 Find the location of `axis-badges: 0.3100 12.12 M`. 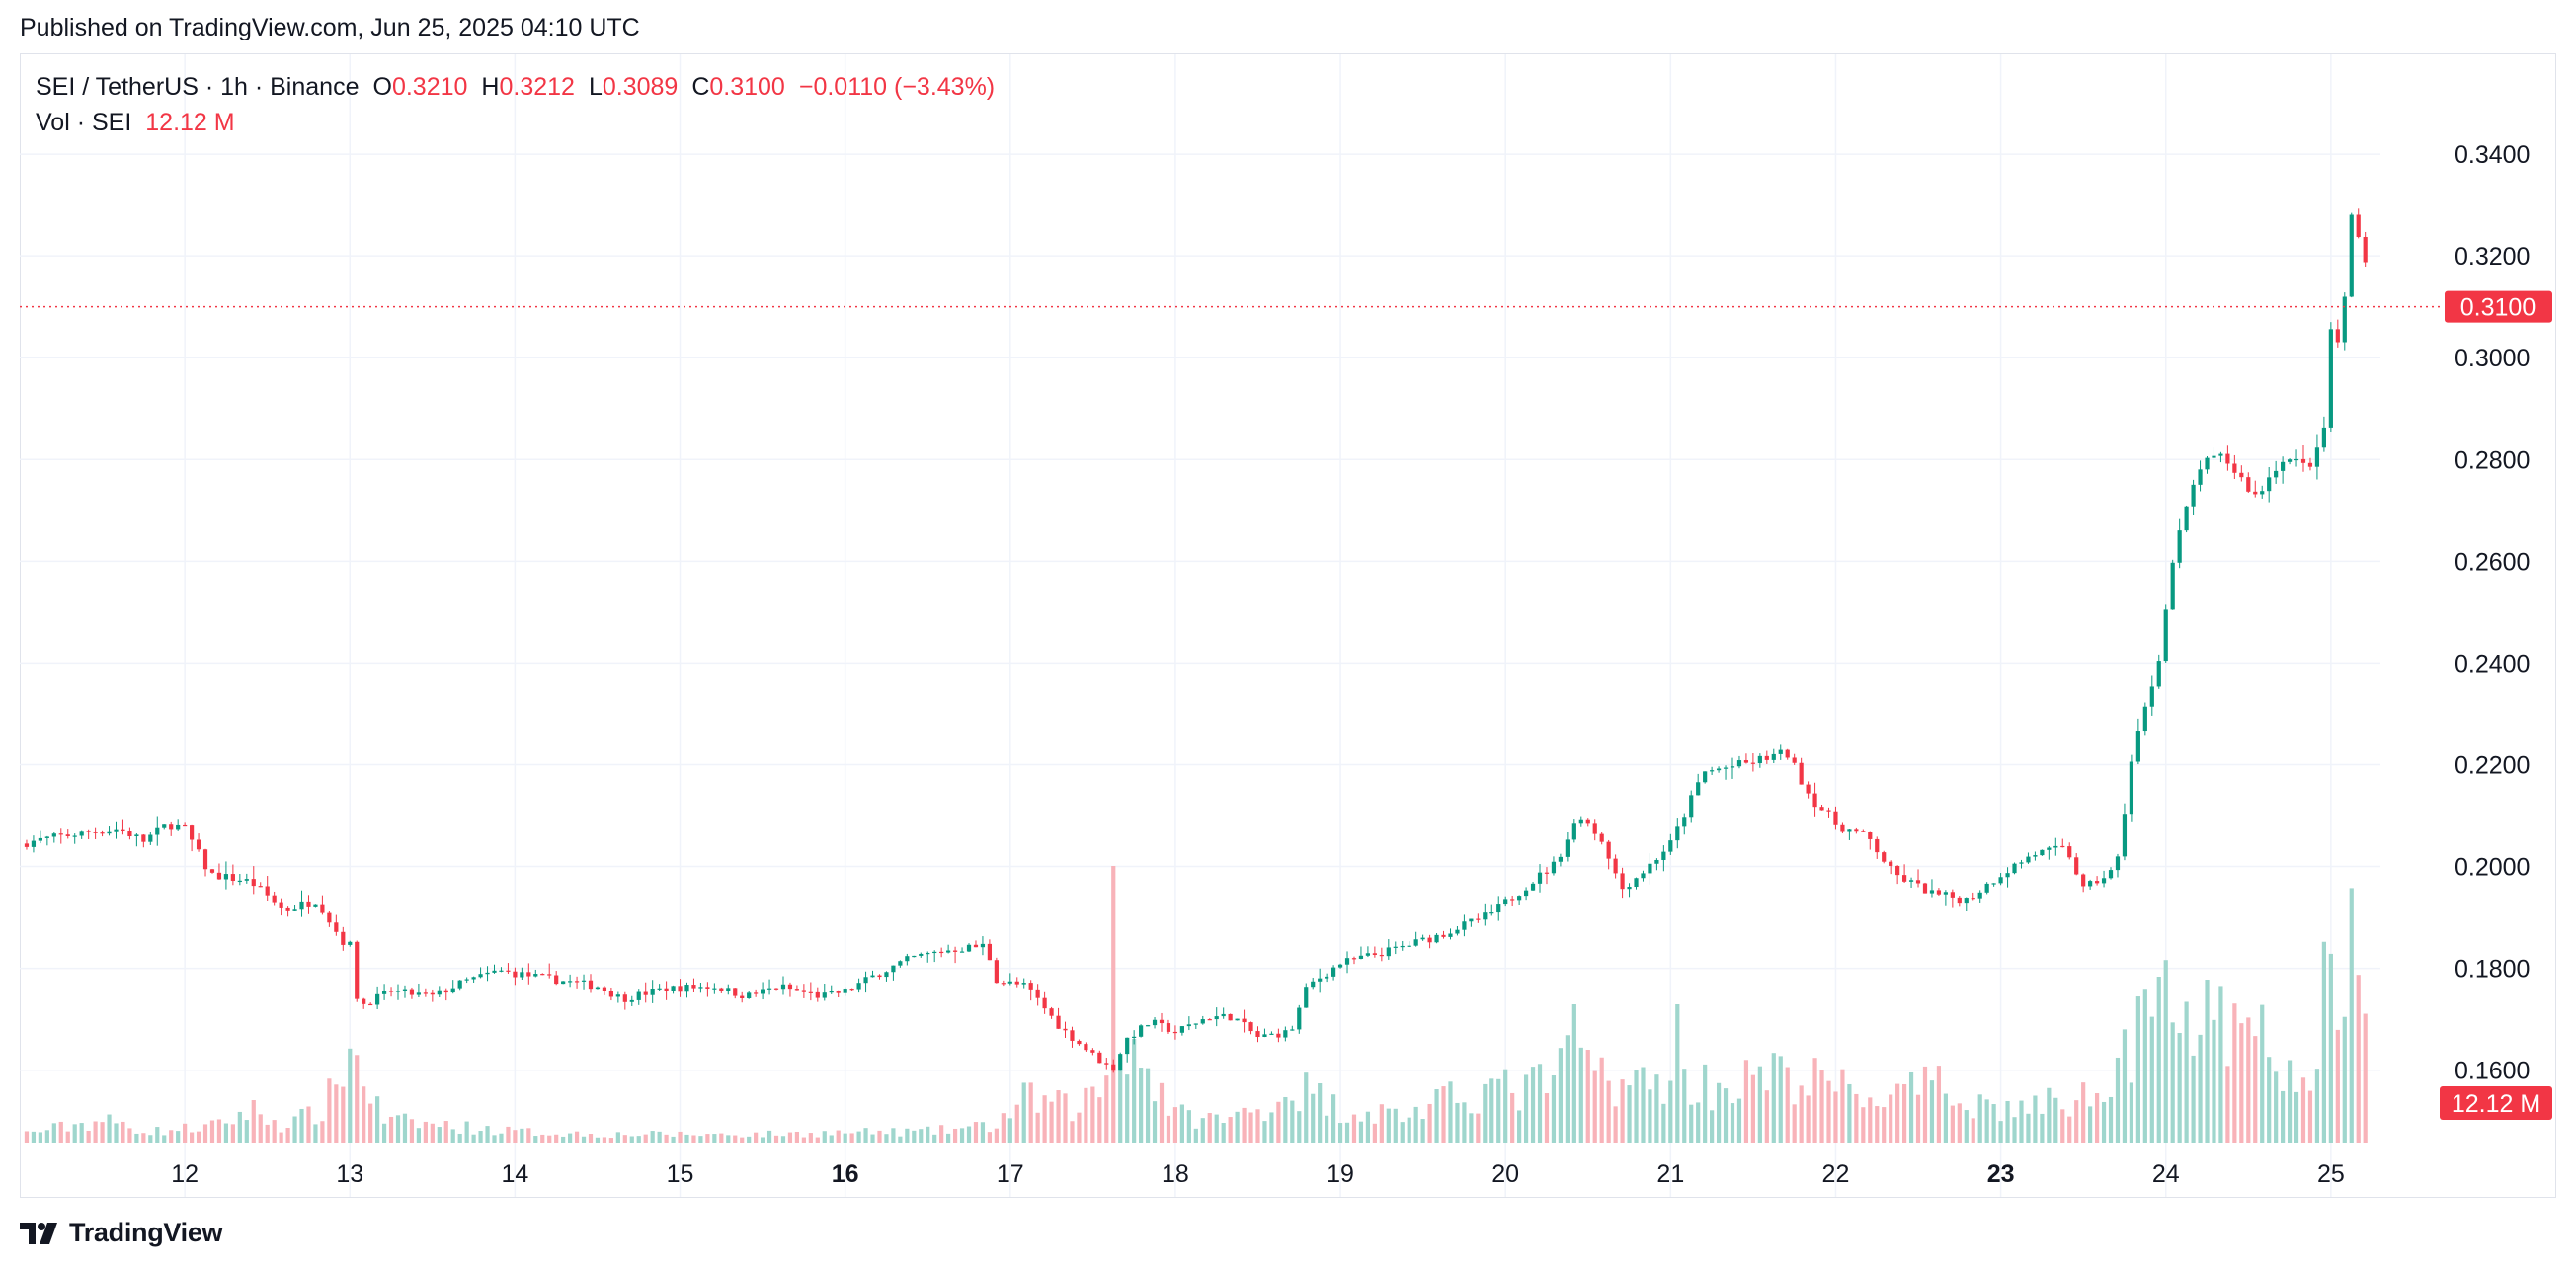

axis-badges: 0.3100 12.12 M is located at coordinates (2496, 705).